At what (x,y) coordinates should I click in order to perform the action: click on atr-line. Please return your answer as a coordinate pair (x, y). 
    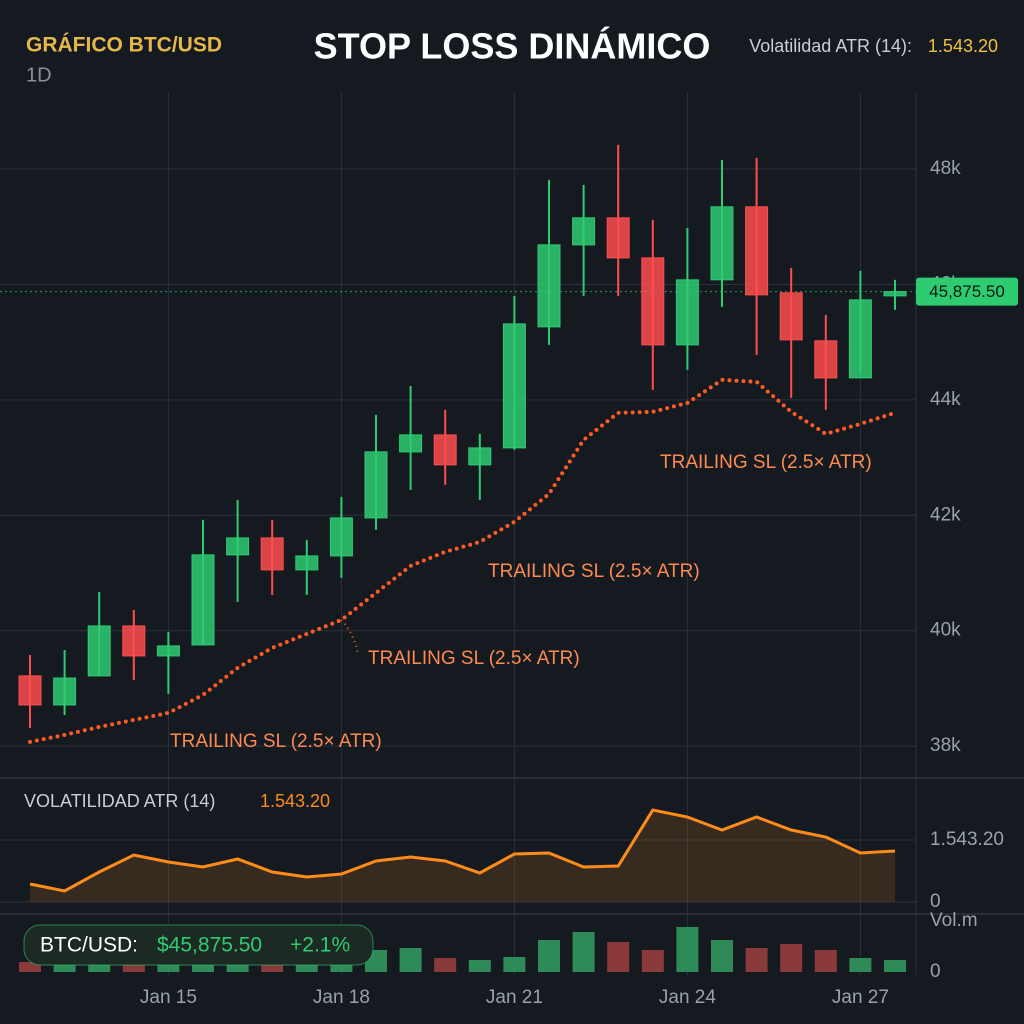
    Looking at the image, I should click on (462, 850).